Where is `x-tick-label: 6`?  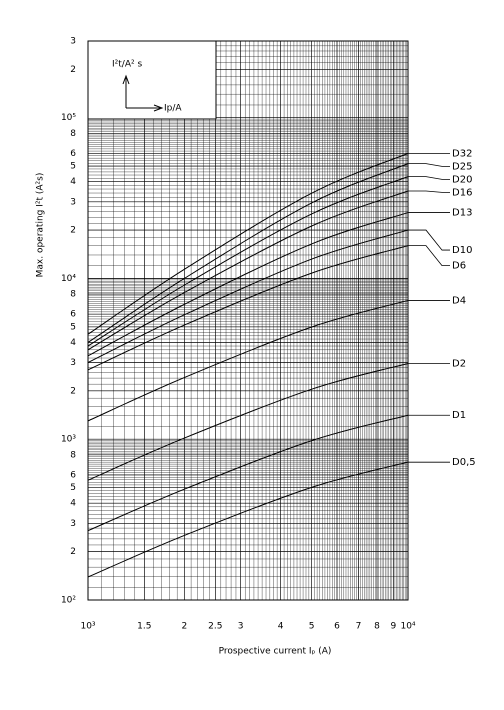
x-tick-label: 6 is located at coordinates (337, 627).